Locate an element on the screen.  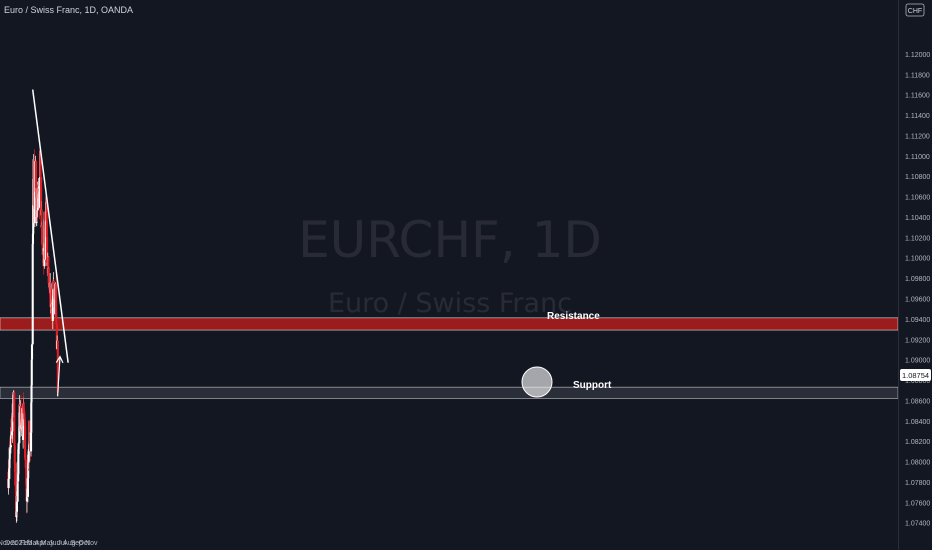
y-tick-label: 1.08200 is located at coordinates (917, 442).